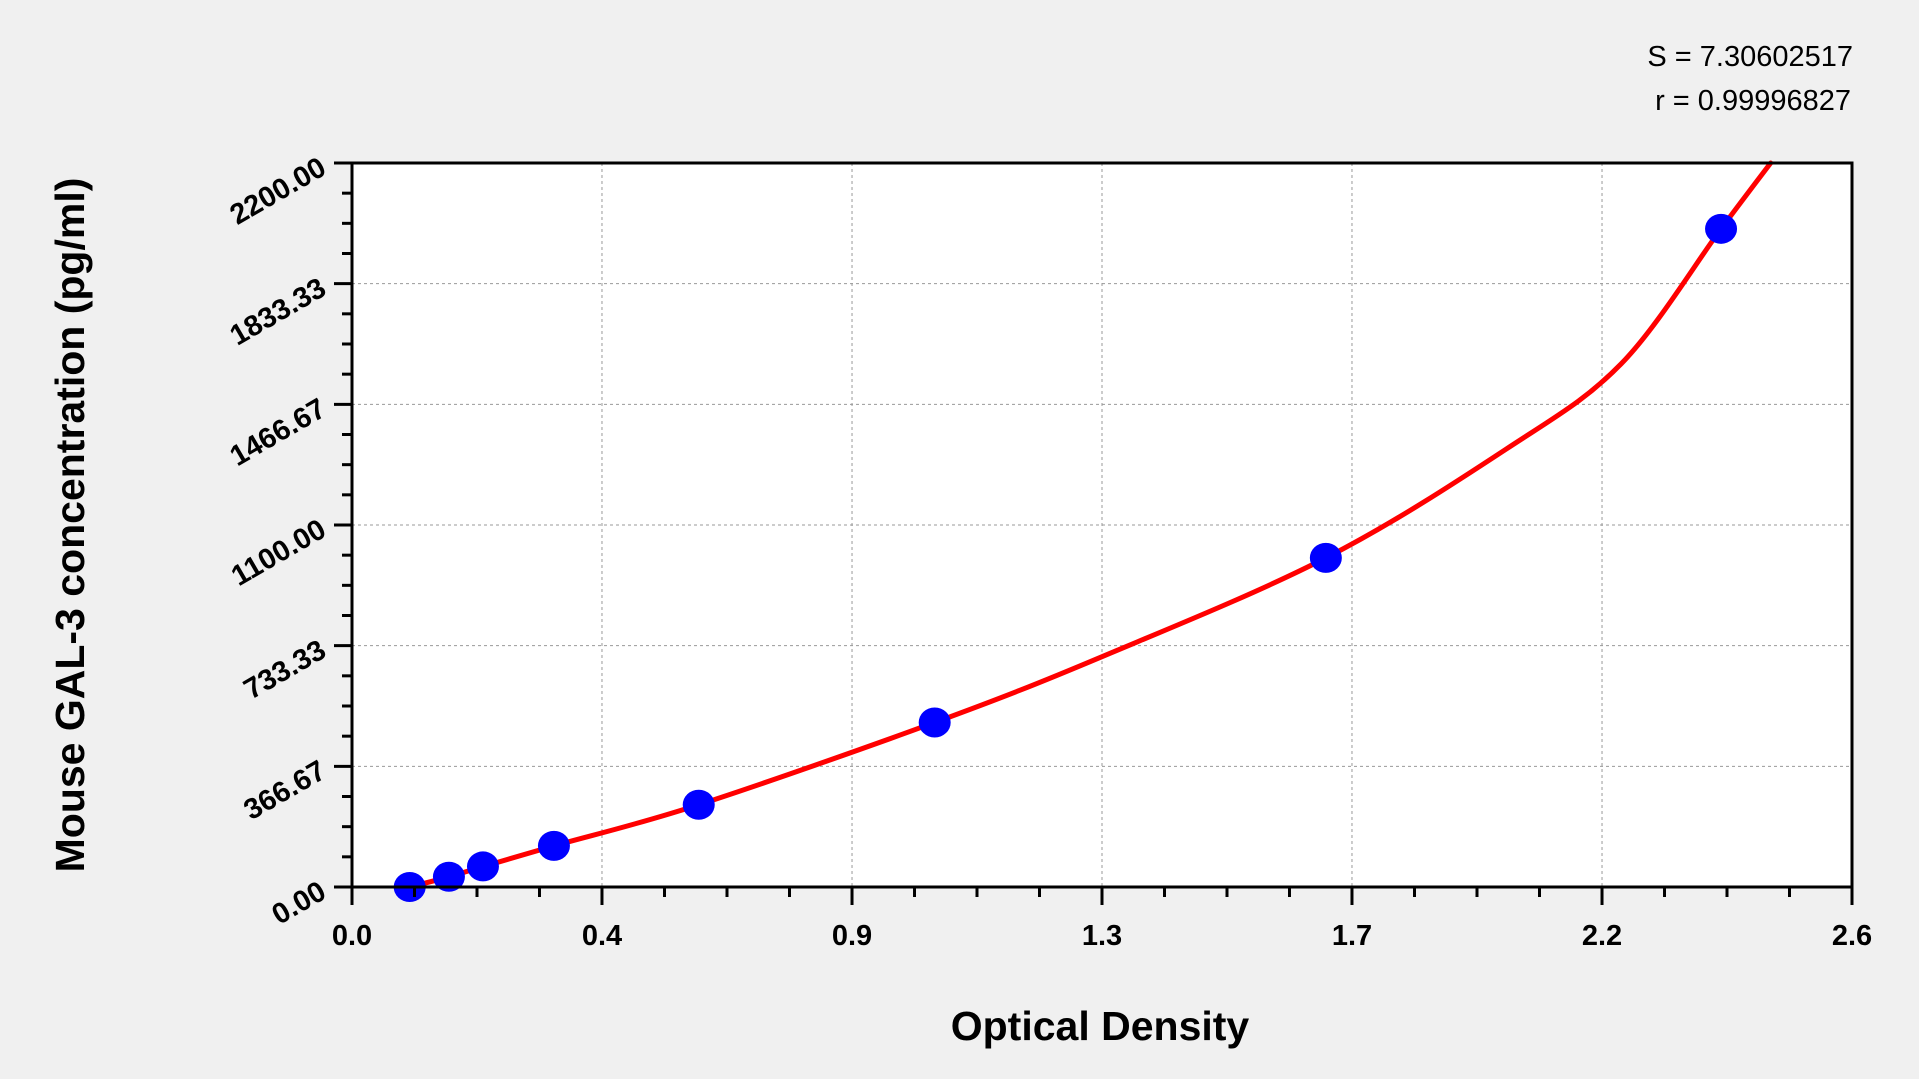  What do you see at coordinates (1852, 936) in the screenshot?
I see `x-tick-label: 2.6` at bounding box center [1852, 936].